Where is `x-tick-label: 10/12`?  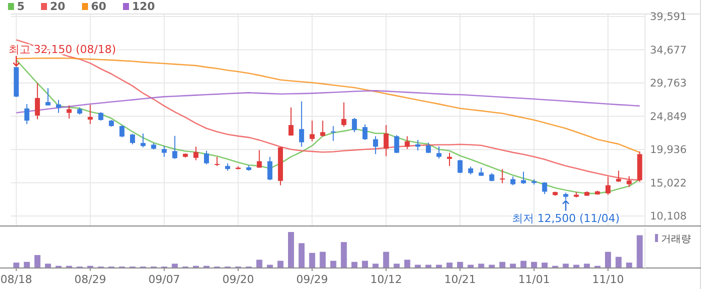 x-tick-label: 10/12 is located at coordinates (386, 279).